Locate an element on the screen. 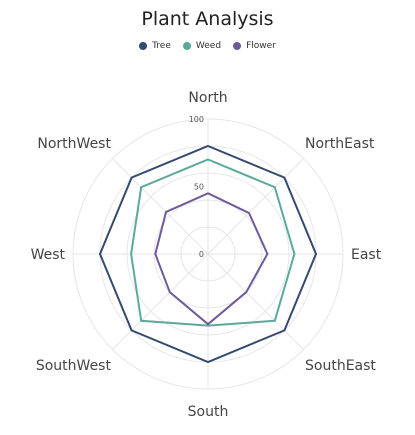 This screenshot has height=435, width=415. legend-label-weed: Weed is located at coordinates (208, 46).